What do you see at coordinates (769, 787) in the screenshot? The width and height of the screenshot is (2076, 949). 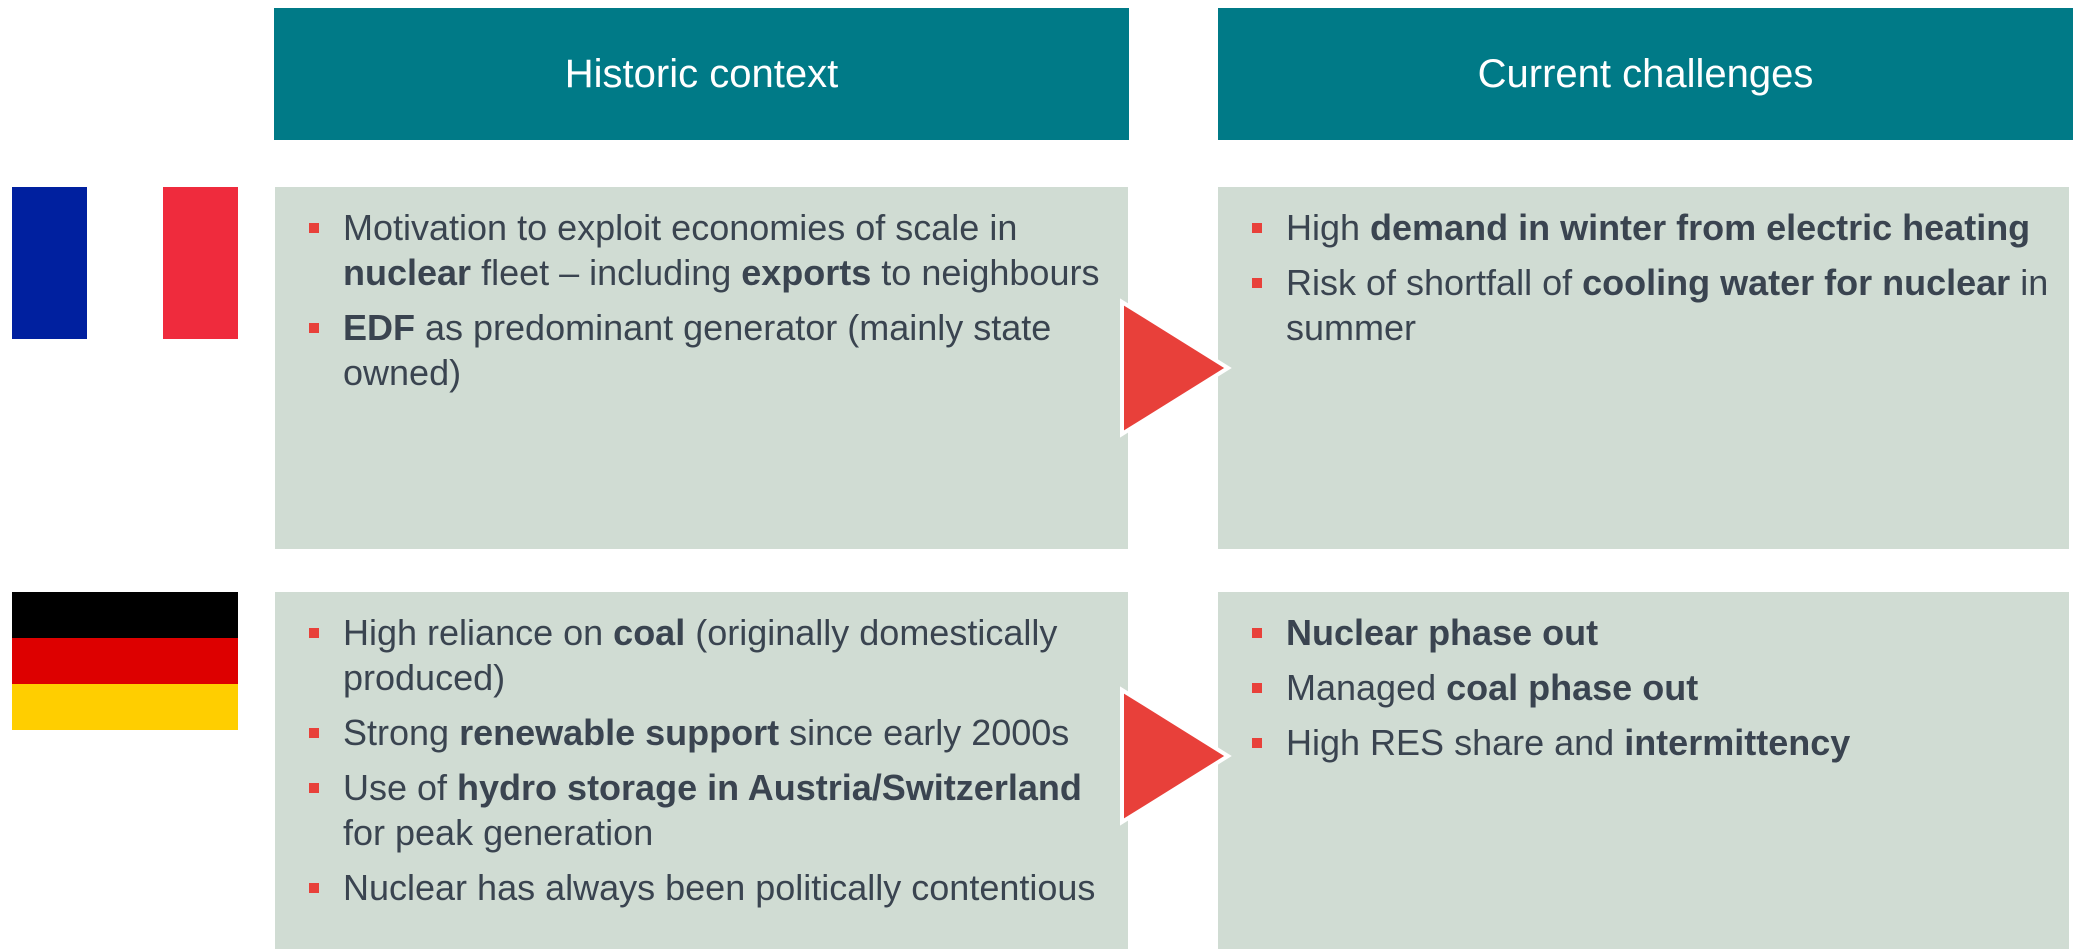 I see `bold-text: hydro storage in Austria/Switzerland` at bounding box center [769, 787].